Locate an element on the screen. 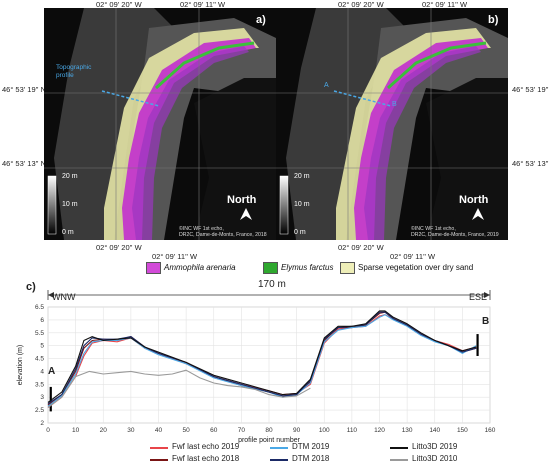 The width and height of the screenshot is (550, 471). scalebar-b-bot: 0 m is located at coordinates (300, 232).